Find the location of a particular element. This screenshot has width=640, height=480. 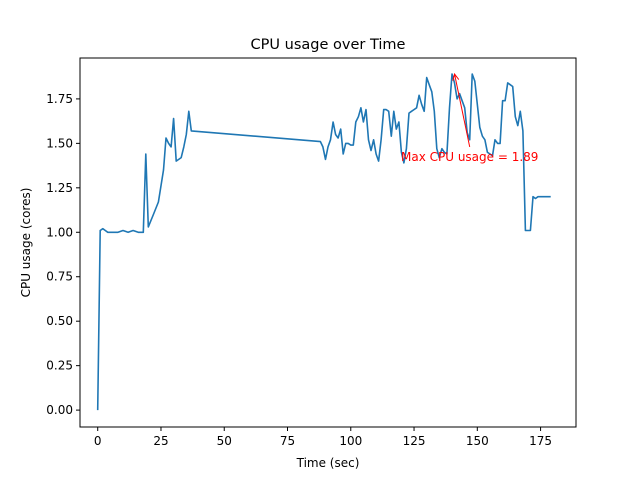

y-tick-label: 1.00 is located at coordinates (59, 232).